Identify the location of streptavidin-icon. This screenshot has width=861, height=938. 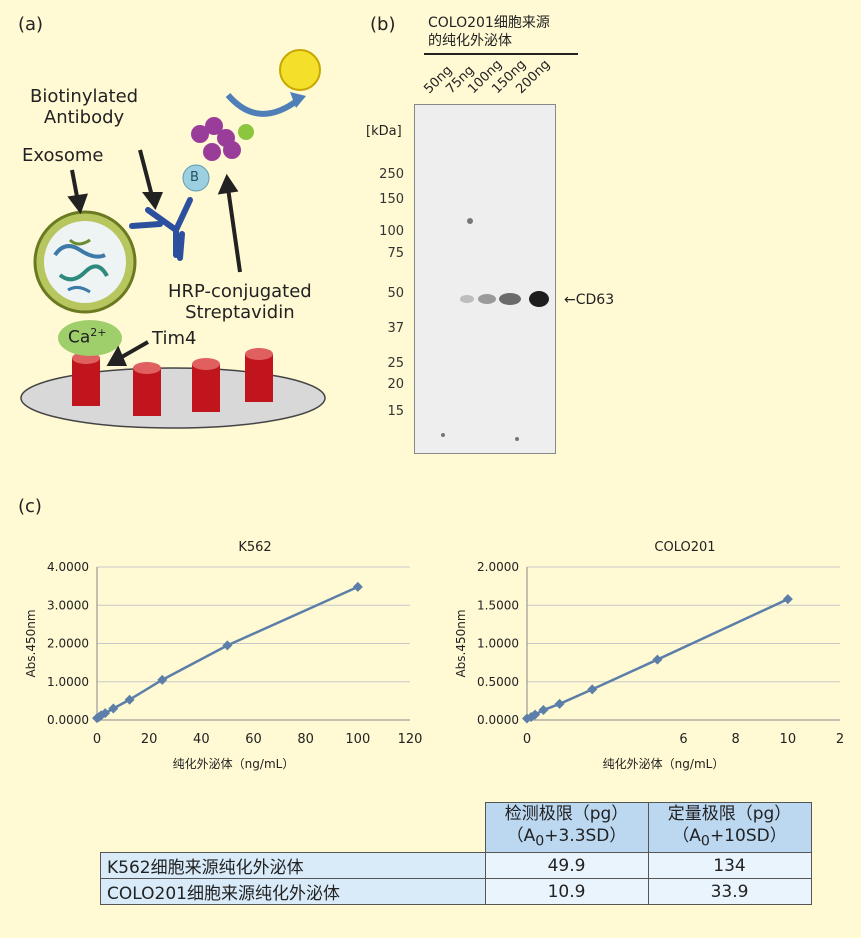
(222, 139).